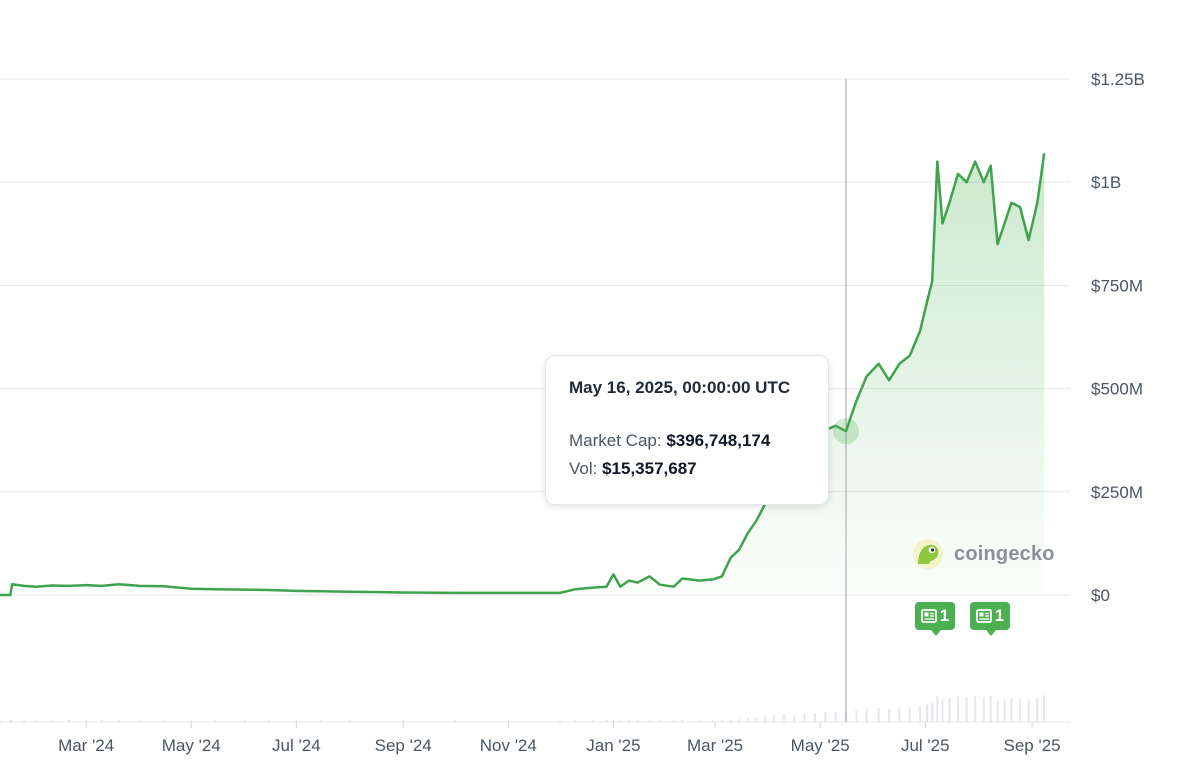 Image resolution: width=1200 pixels, height=768 pixels. Describe the element at coordinates (1117, 389) in the screenshot. I see `y-tick-label: $500M` at that location.